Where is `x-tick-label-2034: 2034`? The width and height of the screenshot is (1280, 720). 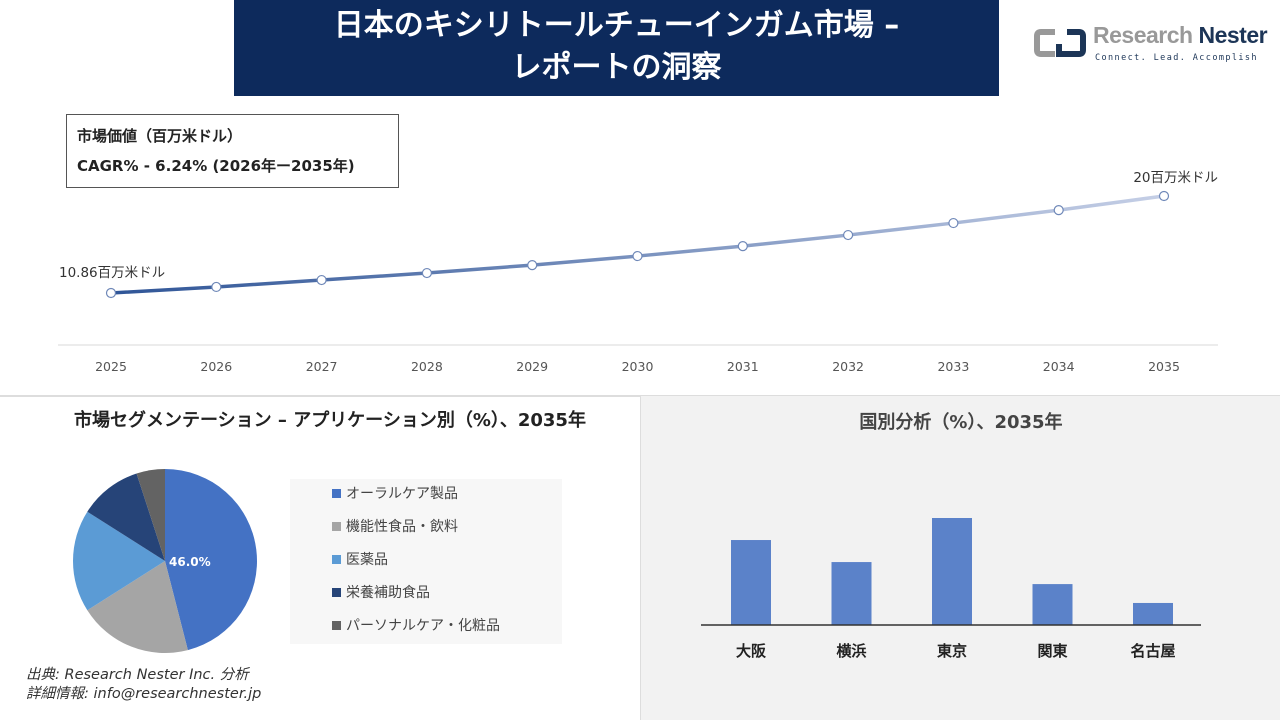
x-tick-label-2034: 2034 is located at coordinates (1059, 366).